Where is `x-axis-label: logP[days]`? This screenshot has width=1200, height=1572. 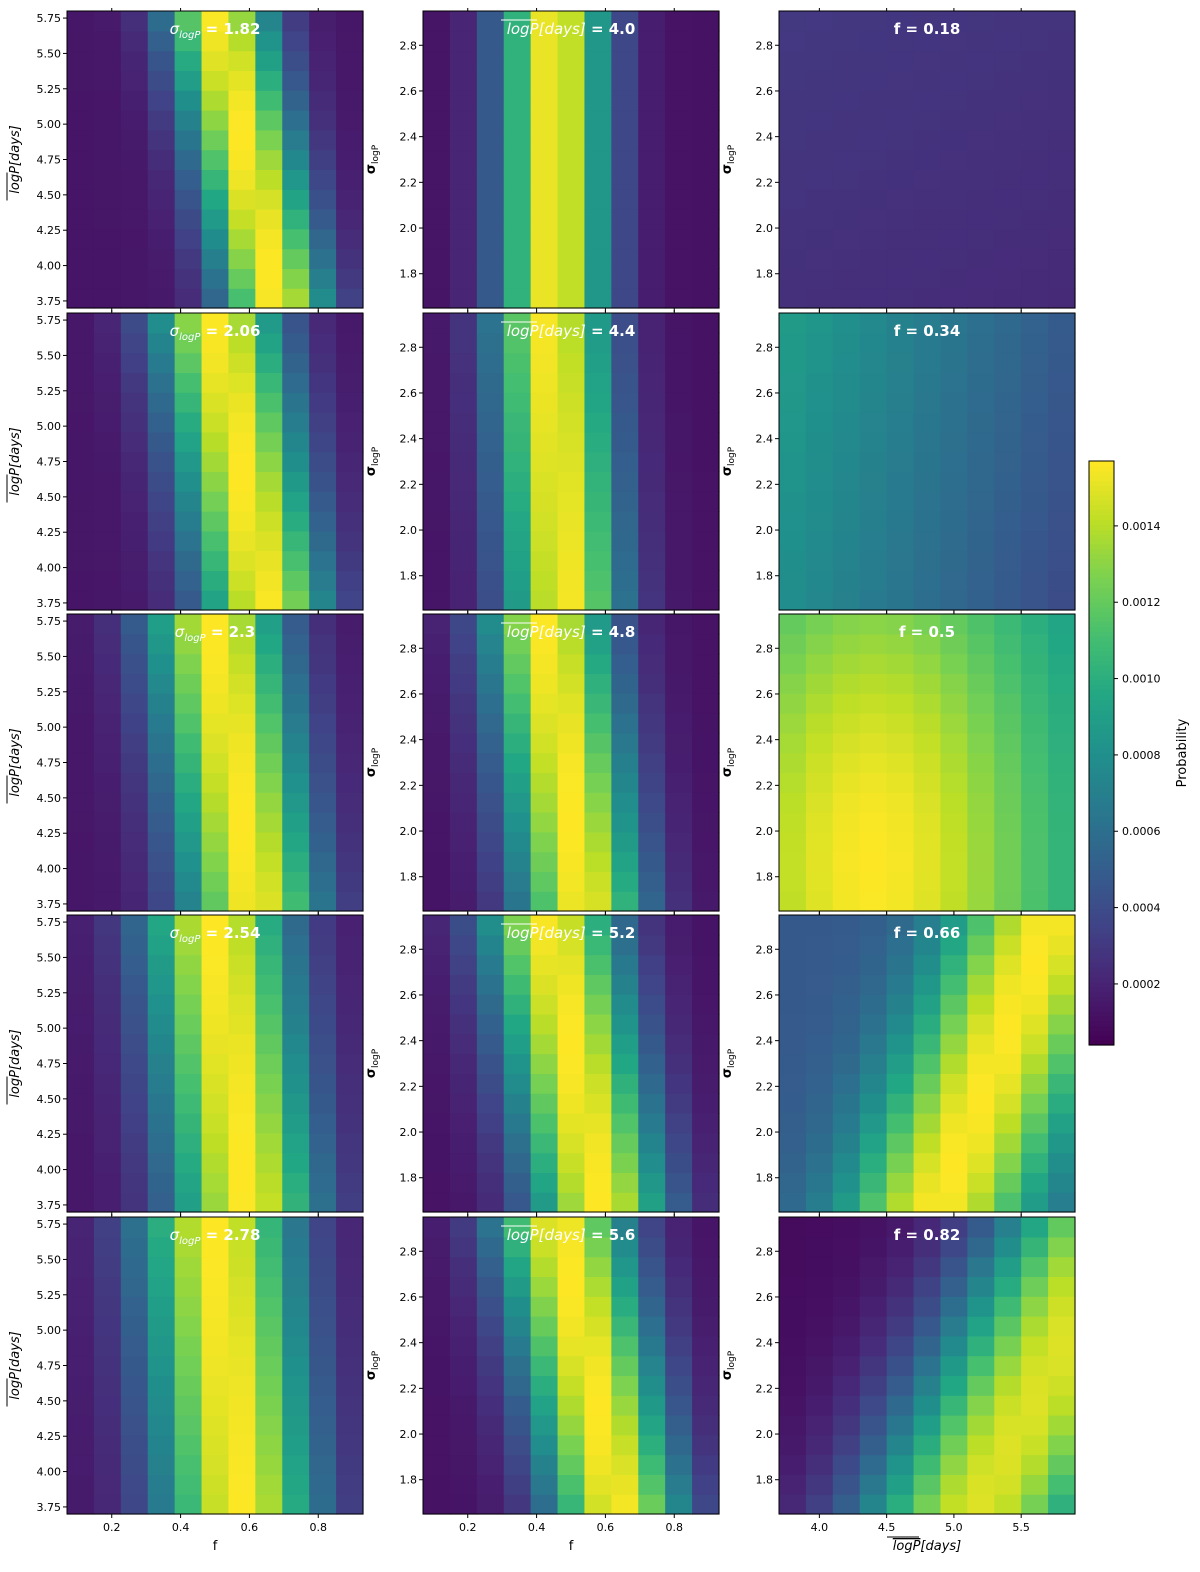
x-axis-label: logP[days] is located at coordinates (927, 1546).